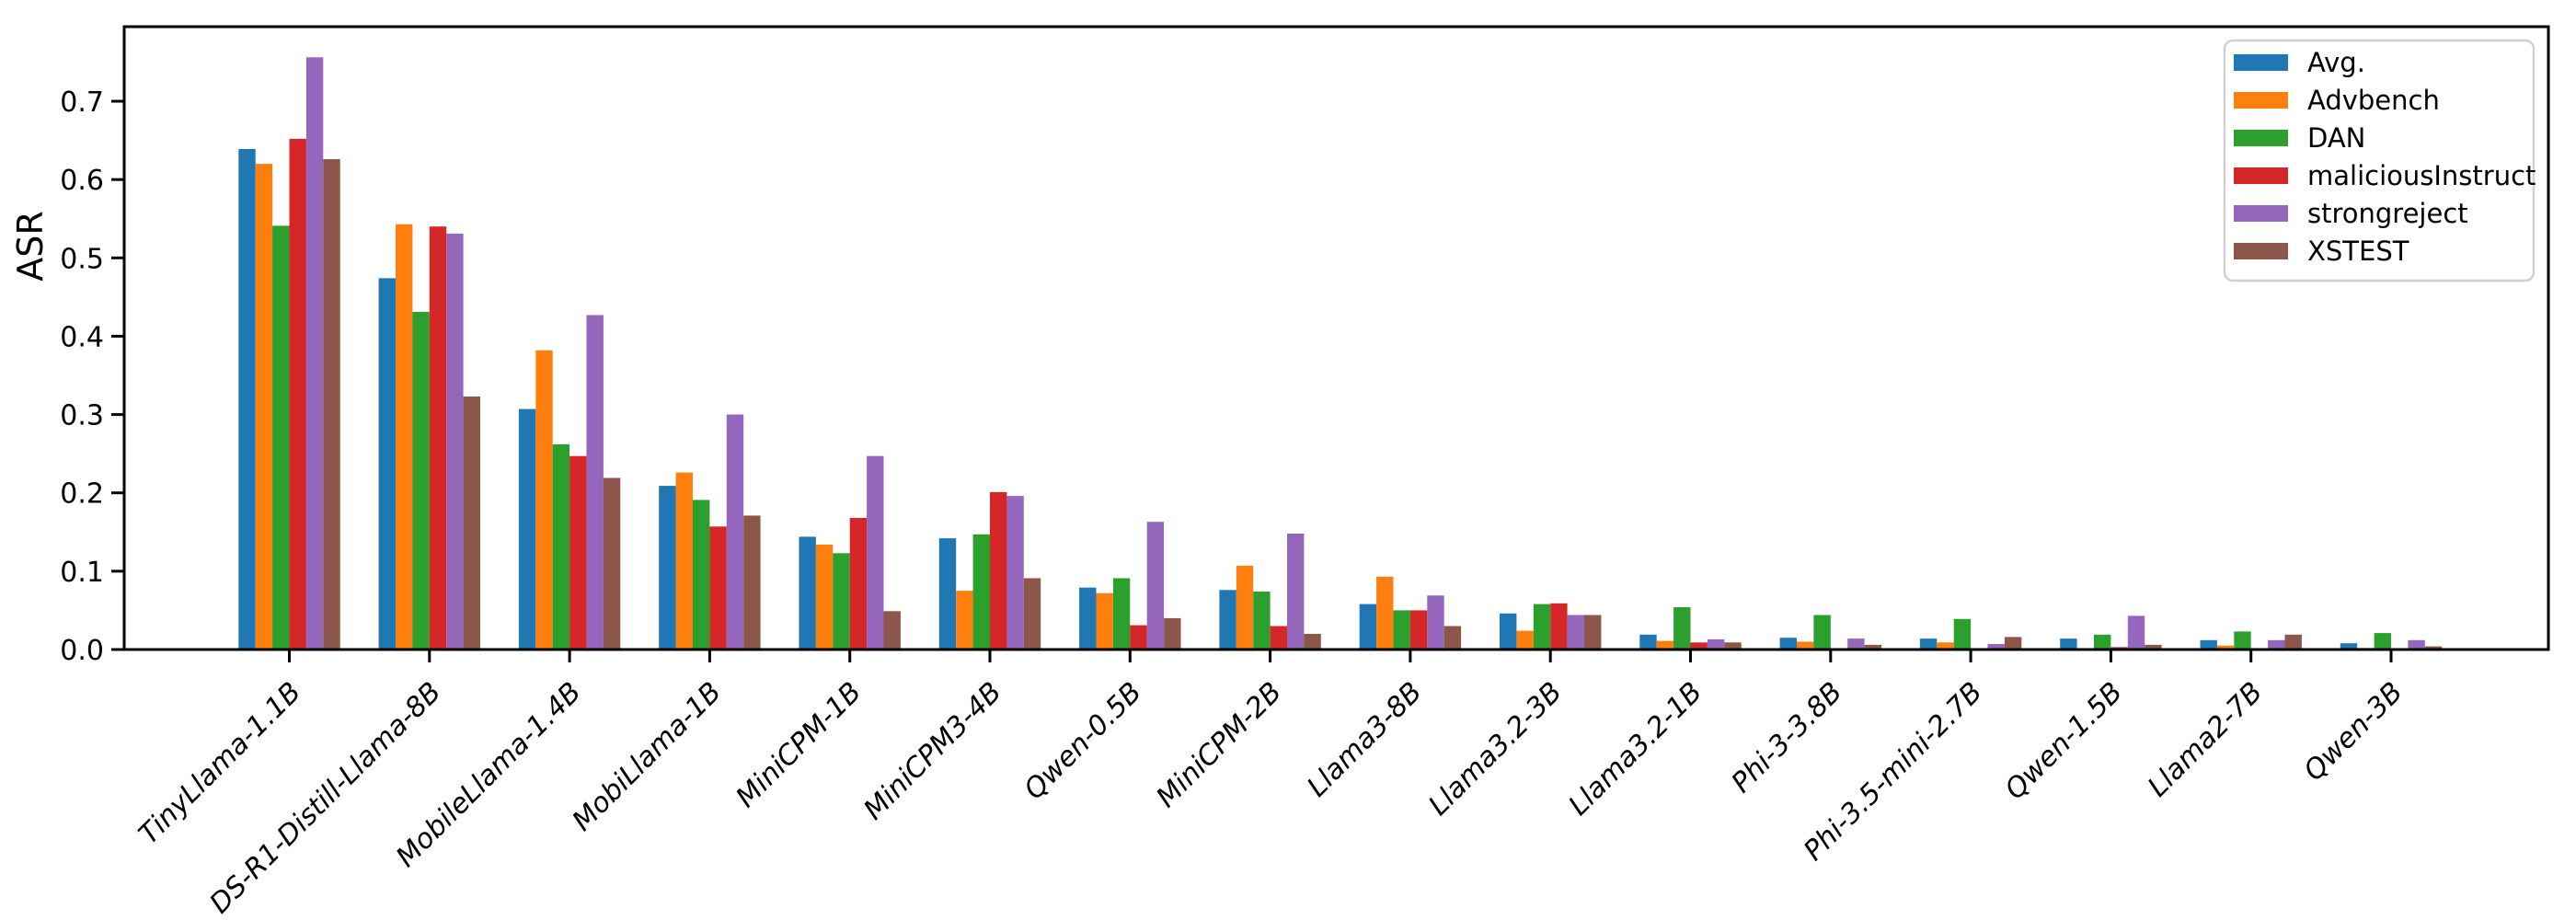  Describe the element at coordinates (1928, 644) in the screenshot. I see `bar-Phi-3.5-mini-2.7B-Avg.` at that location.